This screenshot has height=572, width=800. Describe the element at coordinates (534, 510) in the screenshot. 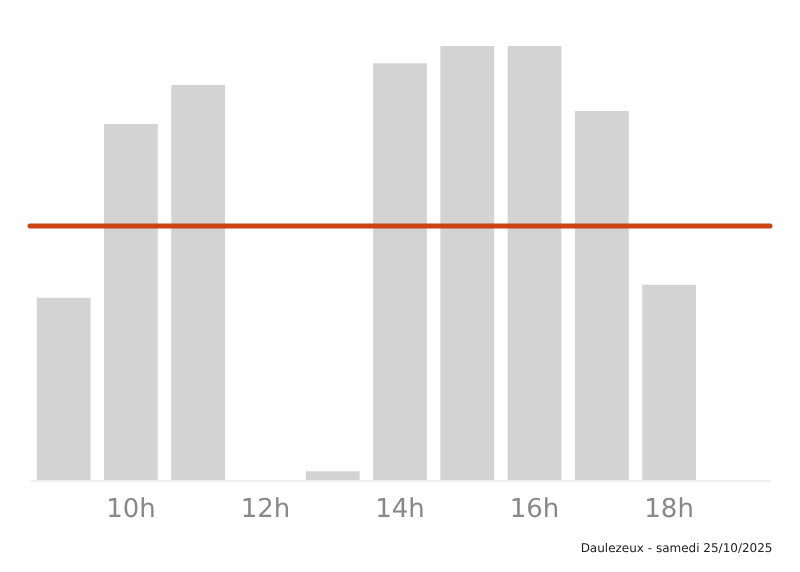

I see `x-tick-label: 16h` at that location.